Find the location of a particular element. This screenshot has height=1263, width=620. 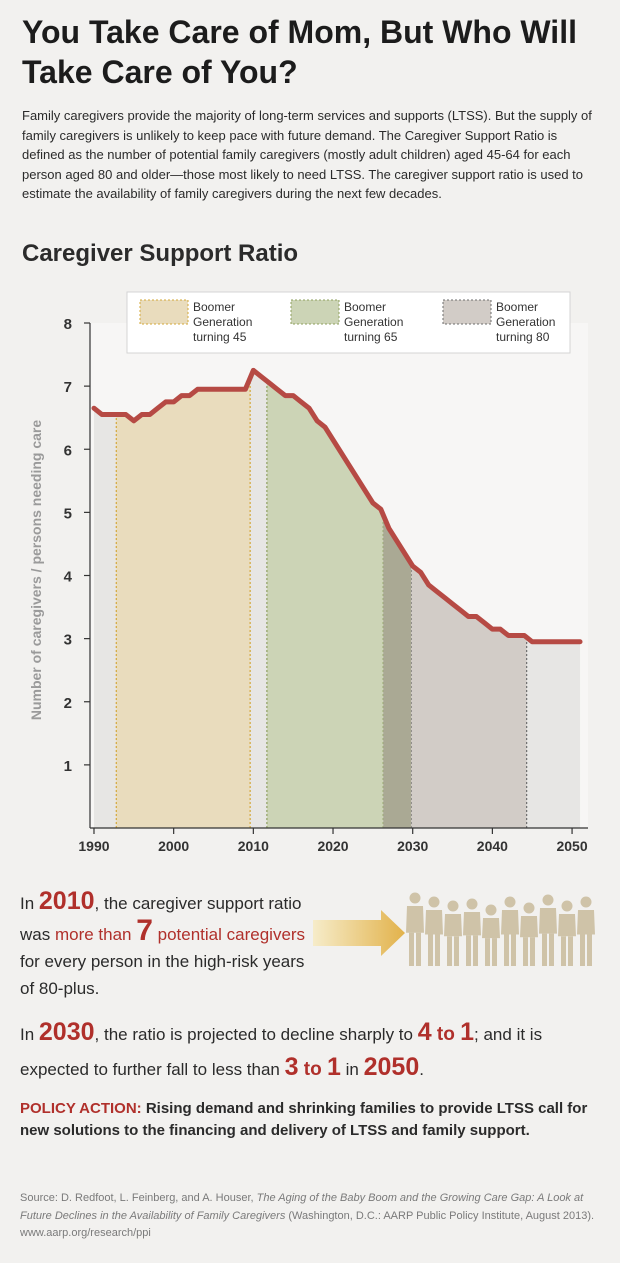

x-tick-label-1990: 1990 is located at coordinates (93, 846).